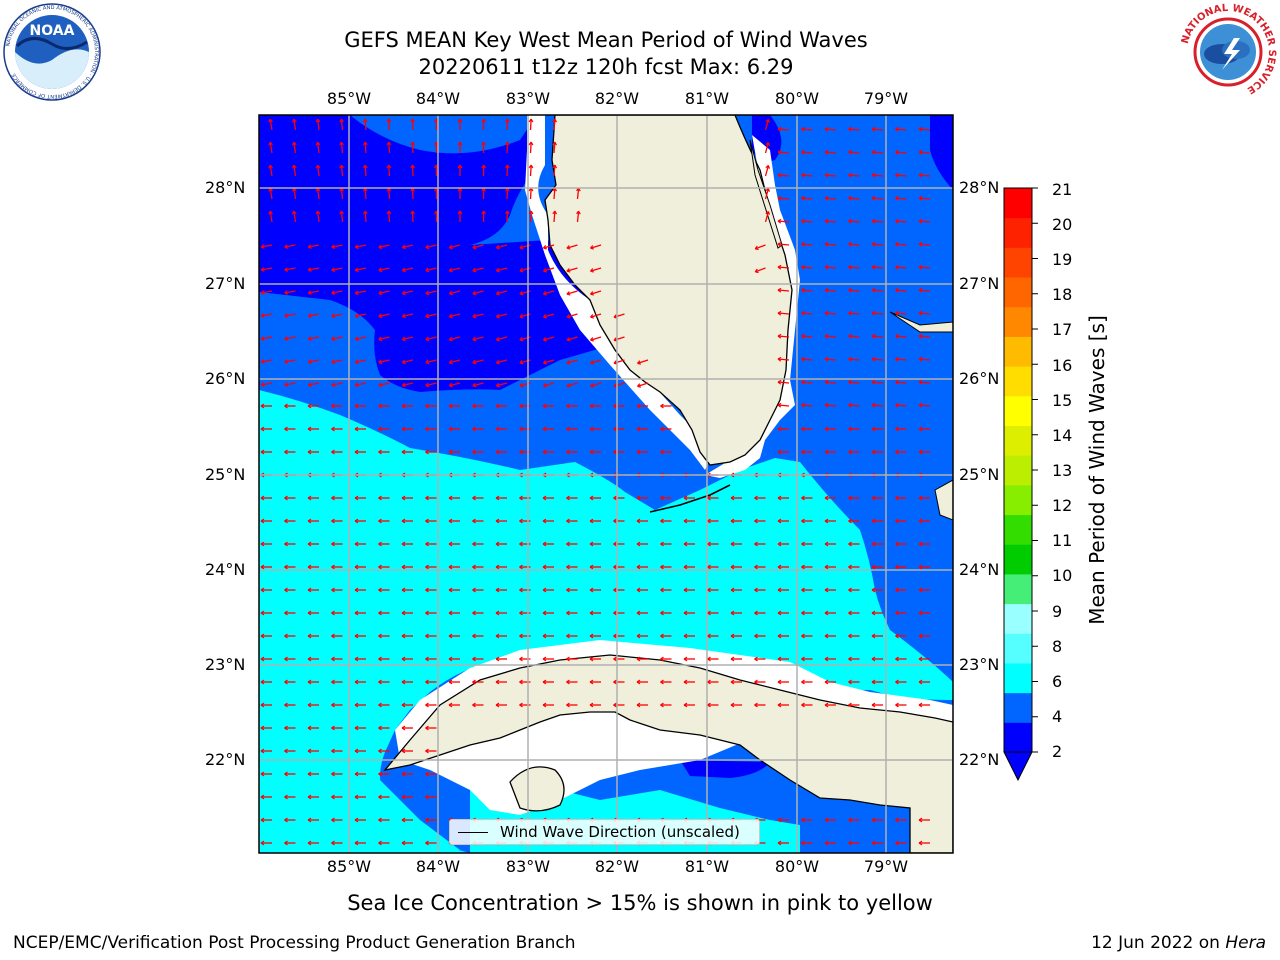 Image resolution: width=1280 pixels, height=960 pixels. What do you see at coordinates (668, 290) in the screenshot?
I see `florida-land` at bounding box center [668, 290].